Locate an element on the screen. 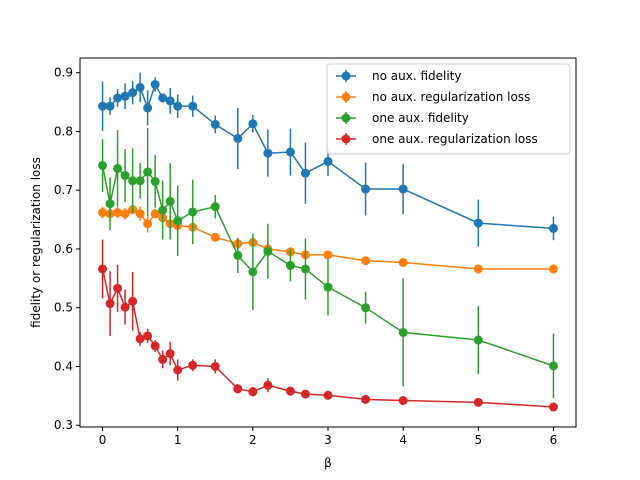  legend-label: one aux. regularization loss is located at coordinates (455, 139).